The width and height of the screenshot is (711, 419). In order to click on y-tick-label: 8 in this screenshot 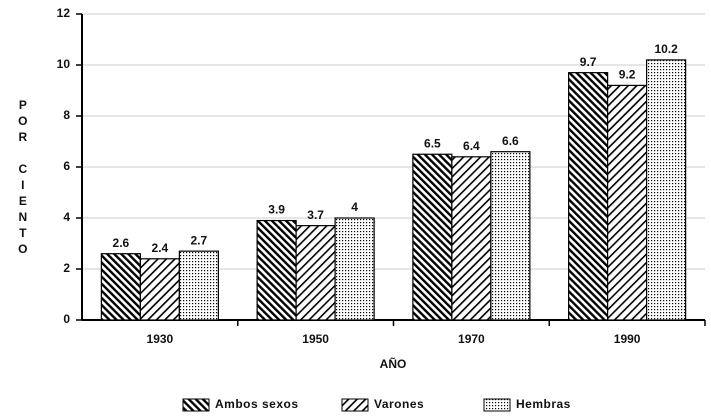, I will do `click(66, 115)`.